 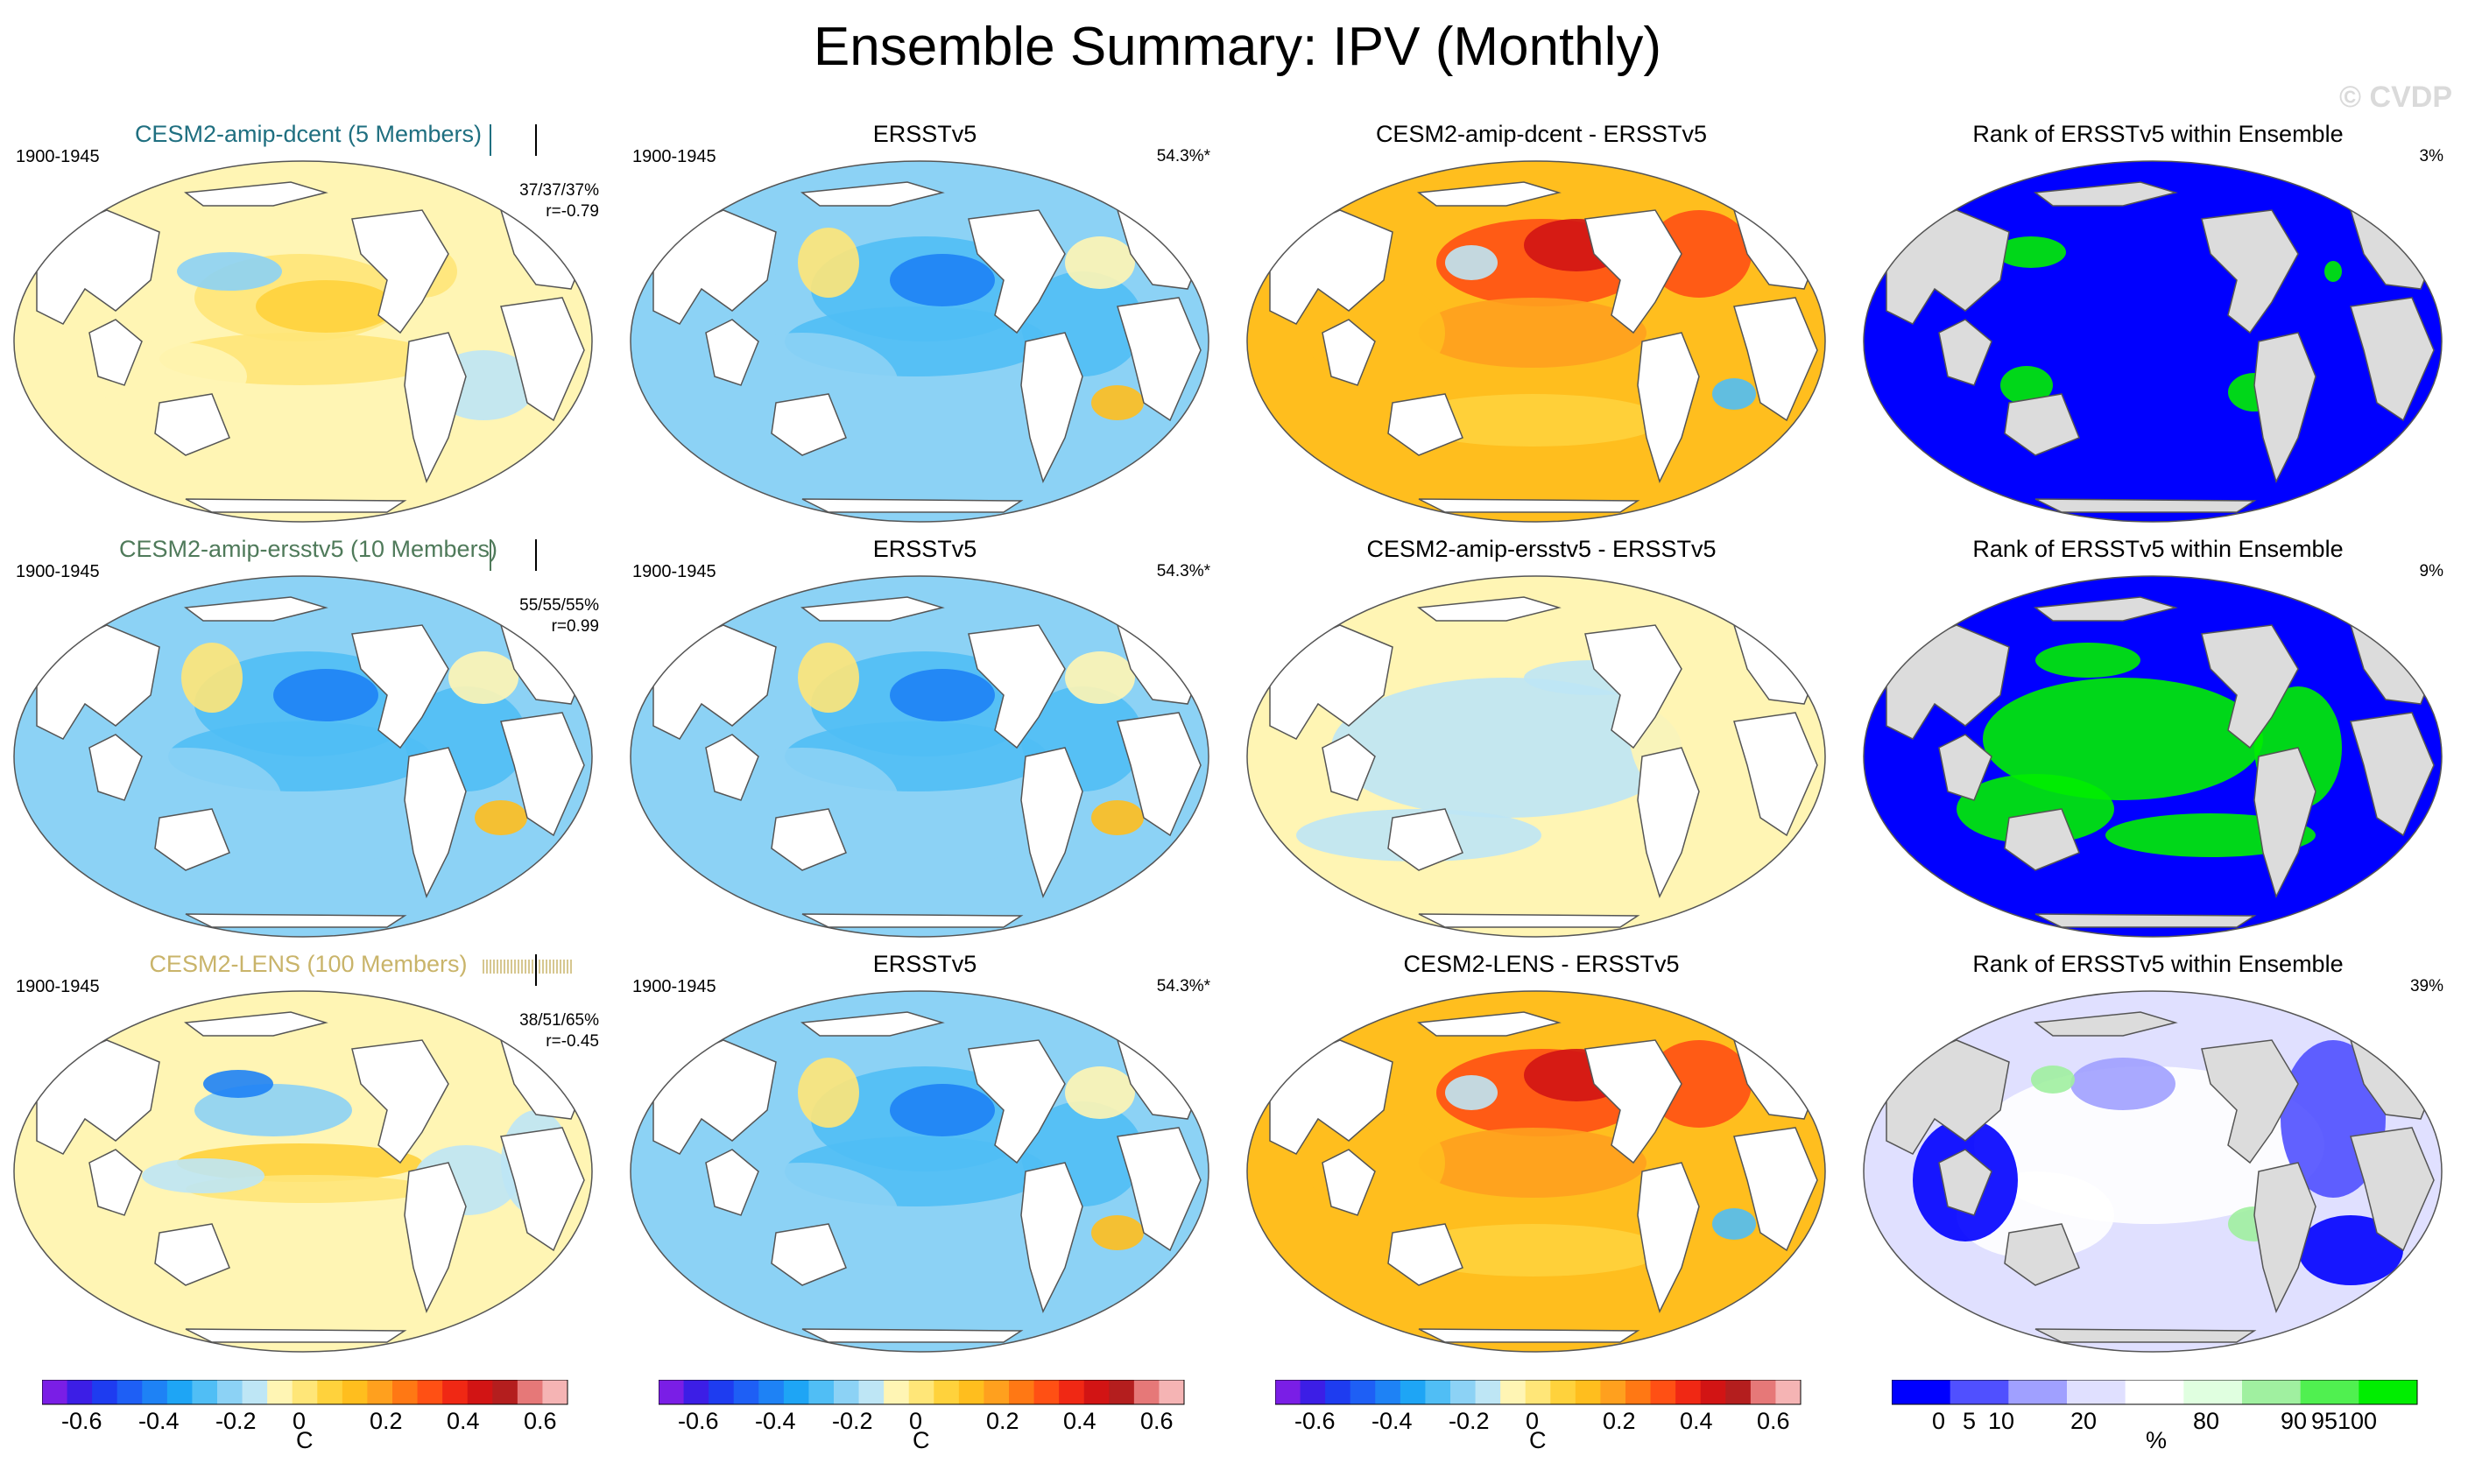 I want to click on panel-title: ERSSTv5, so click(x=925, y=549).